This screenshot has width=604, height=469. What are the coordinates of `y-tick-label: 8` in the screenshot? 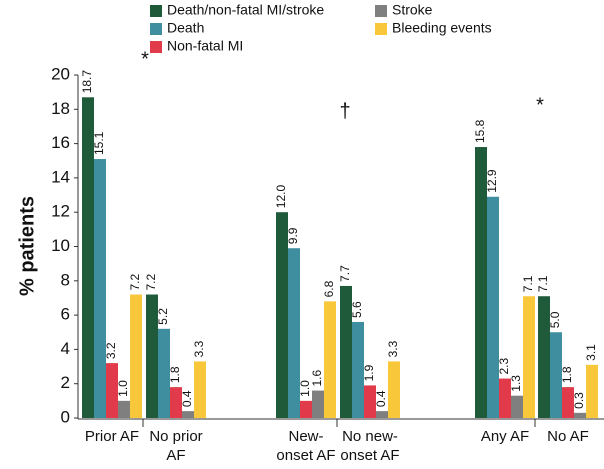 It's located at (65, 279).